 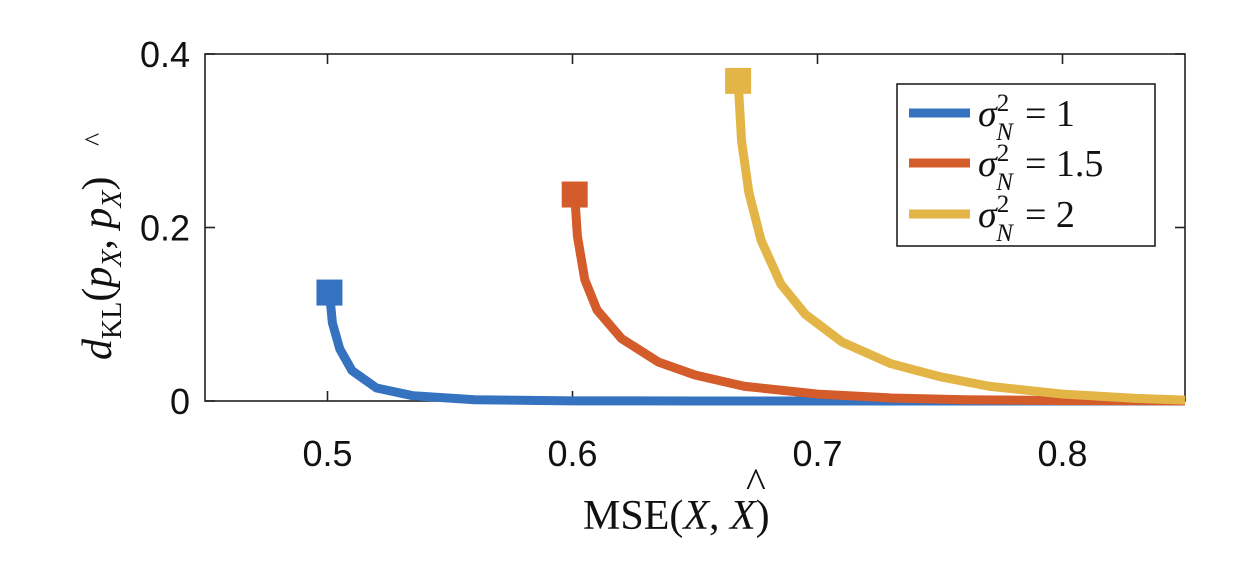 What do you see at coordinates (633, 516) in the screenshot?
I see `x-axis-label-prefix: MSE(` at bounding box center [633, 516].